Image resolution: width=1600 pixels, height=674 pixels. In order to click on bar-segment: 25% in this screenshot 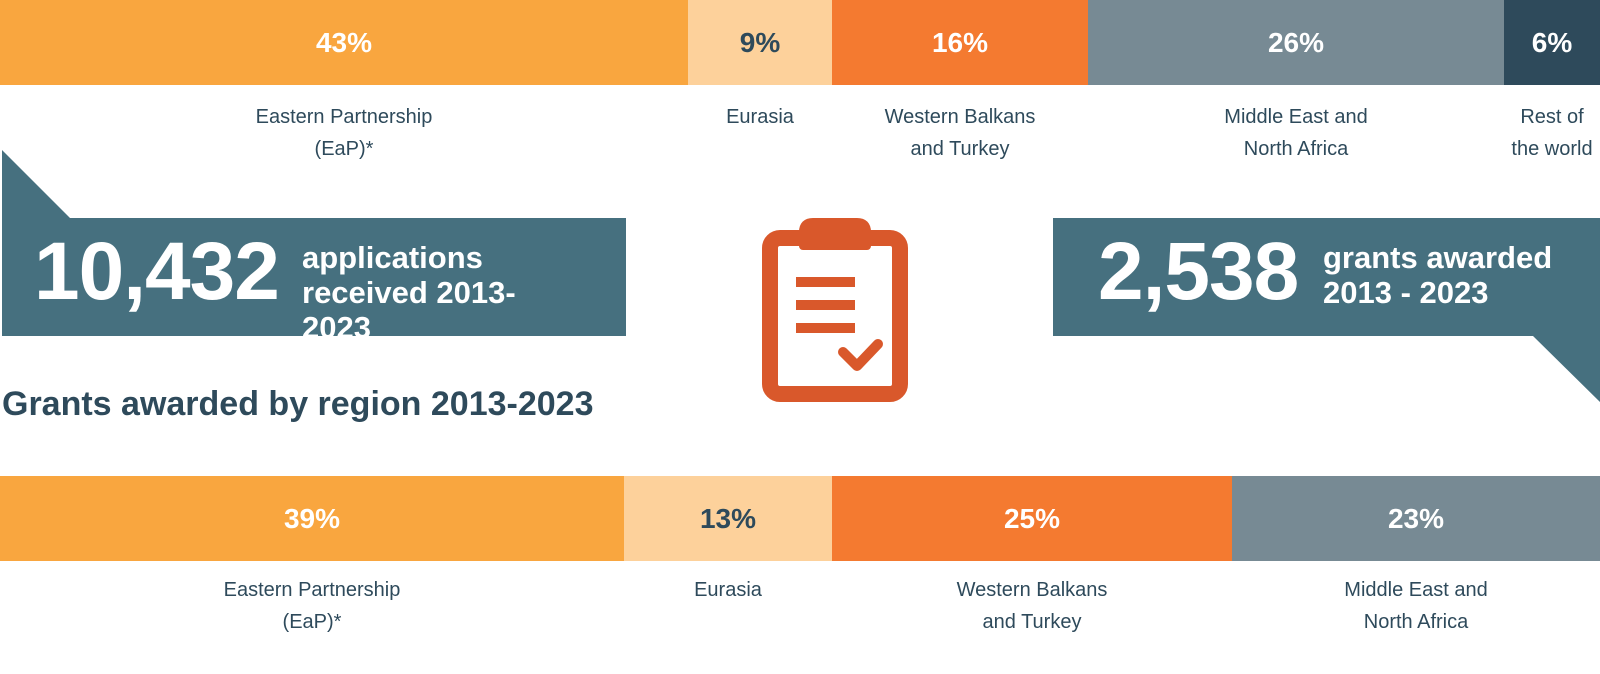, I will do `click(1032, 518)`.